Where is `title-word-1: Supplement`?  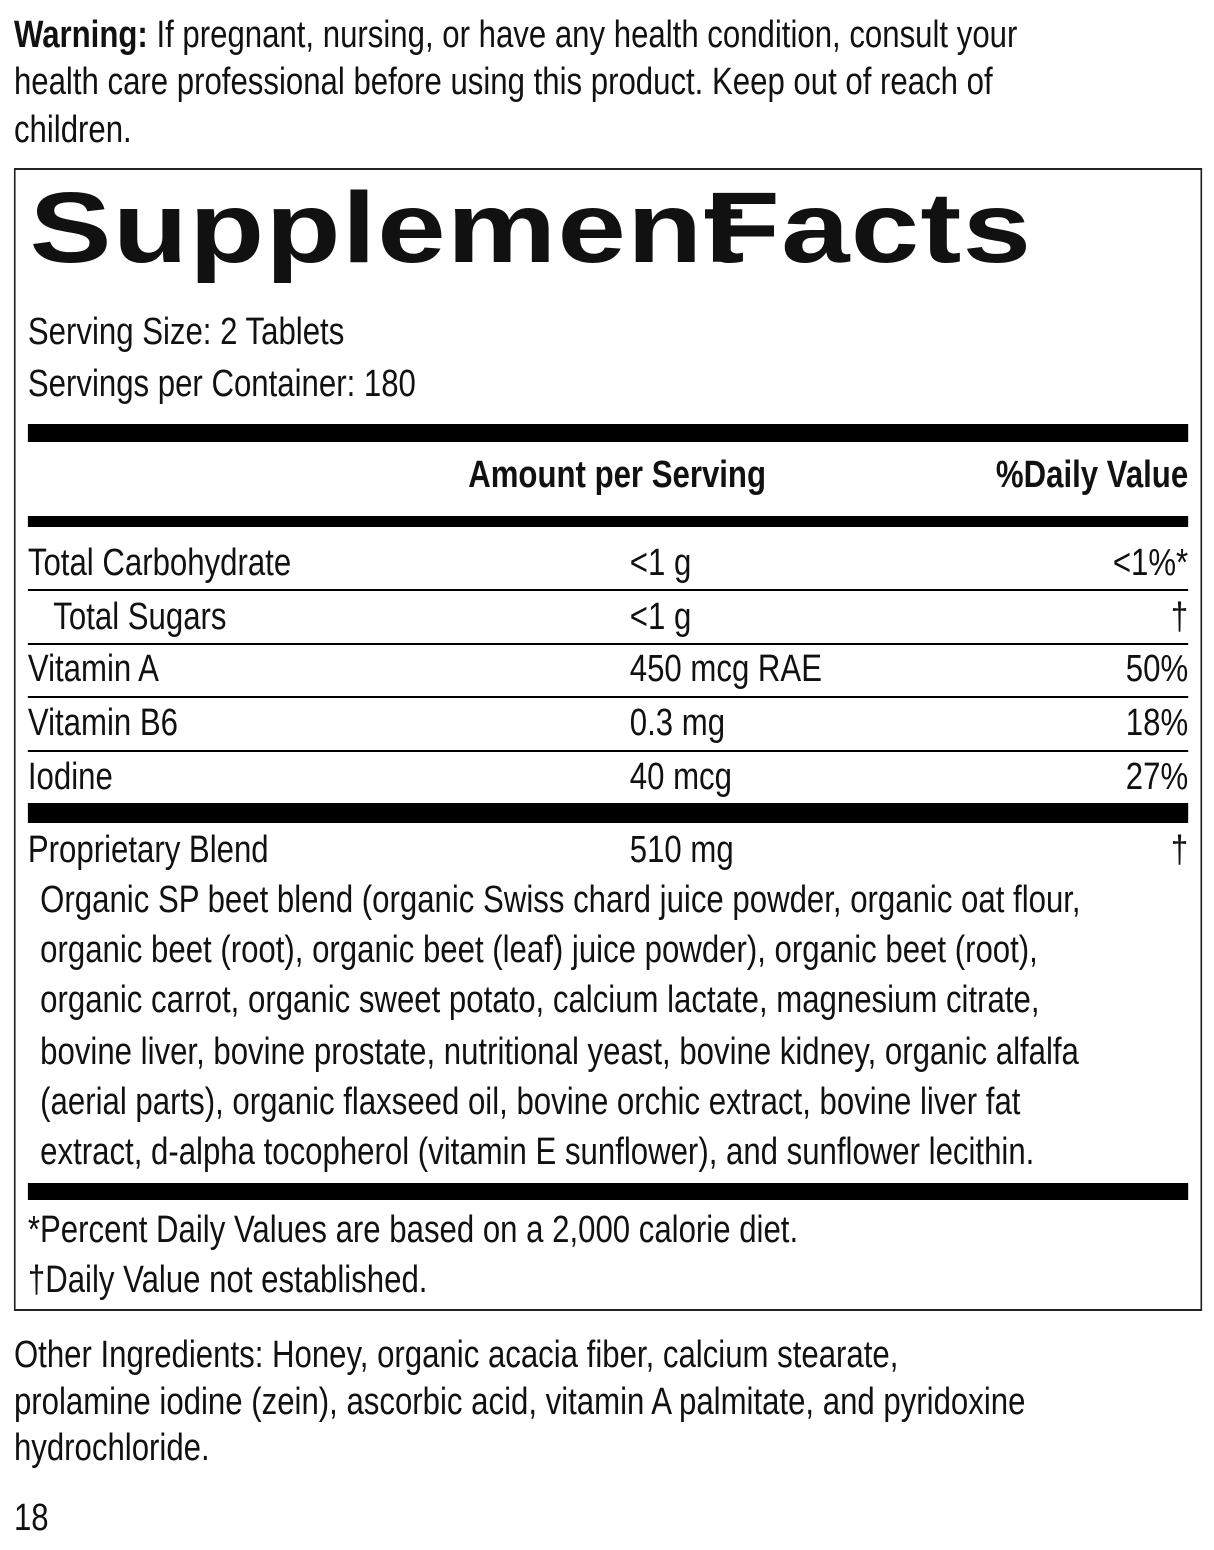 title-word-1: Supplement is located at coordinates (387, 228).